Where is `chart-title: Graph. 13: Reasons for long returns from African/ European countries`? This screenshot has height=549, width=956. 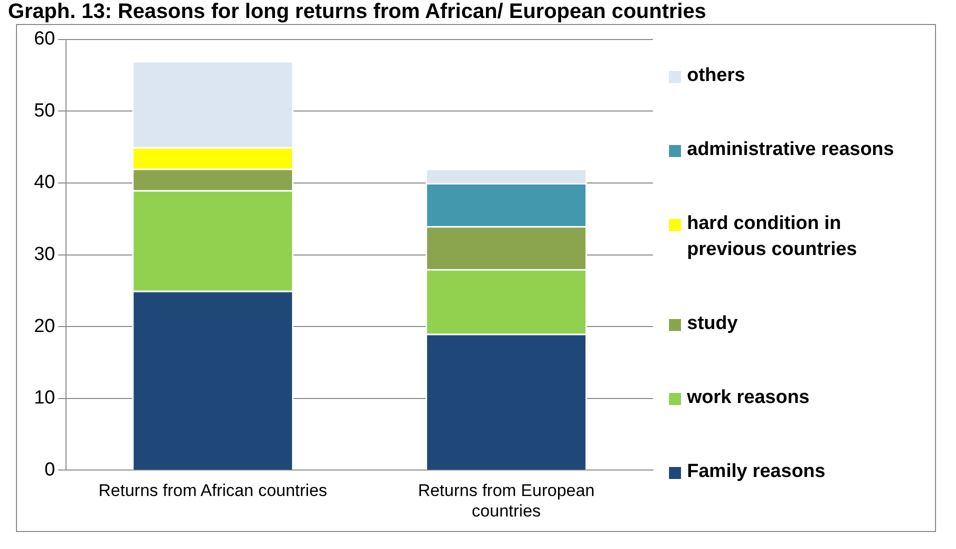
chart-title: Graph. 13: Reasons for long returns from African/ European countries is located at coordinates (358, 12).